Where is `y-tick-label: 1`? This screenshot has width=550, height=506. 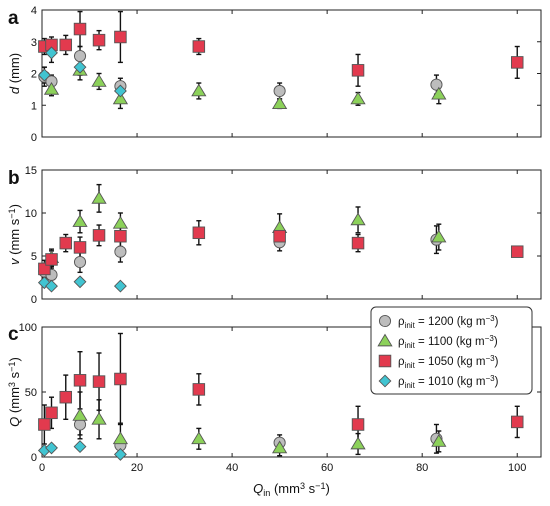
y-tick-label: 1 is located at coordinates (34, 106).